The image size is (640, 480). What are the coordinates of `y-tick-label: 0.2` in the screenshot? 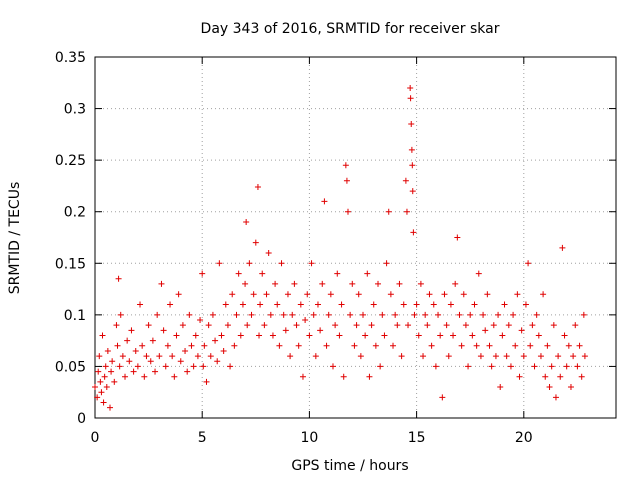 It's located at (75, 213).